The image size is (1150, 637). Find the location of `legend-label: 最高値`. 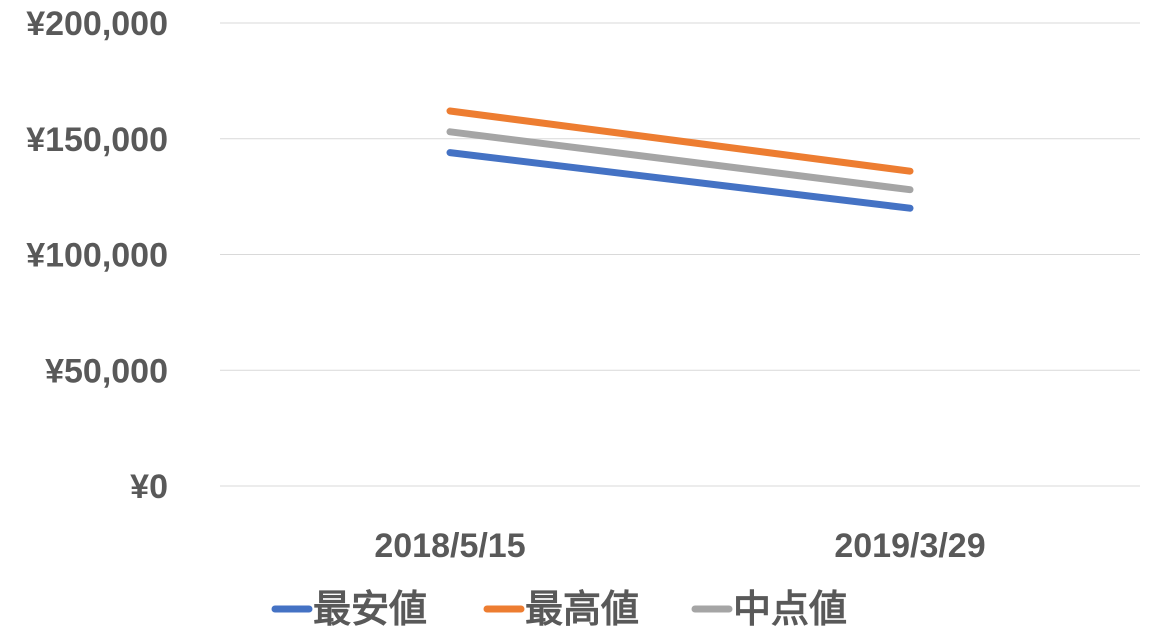

legend-label: 最高値 is located at coordinates (582, 610).